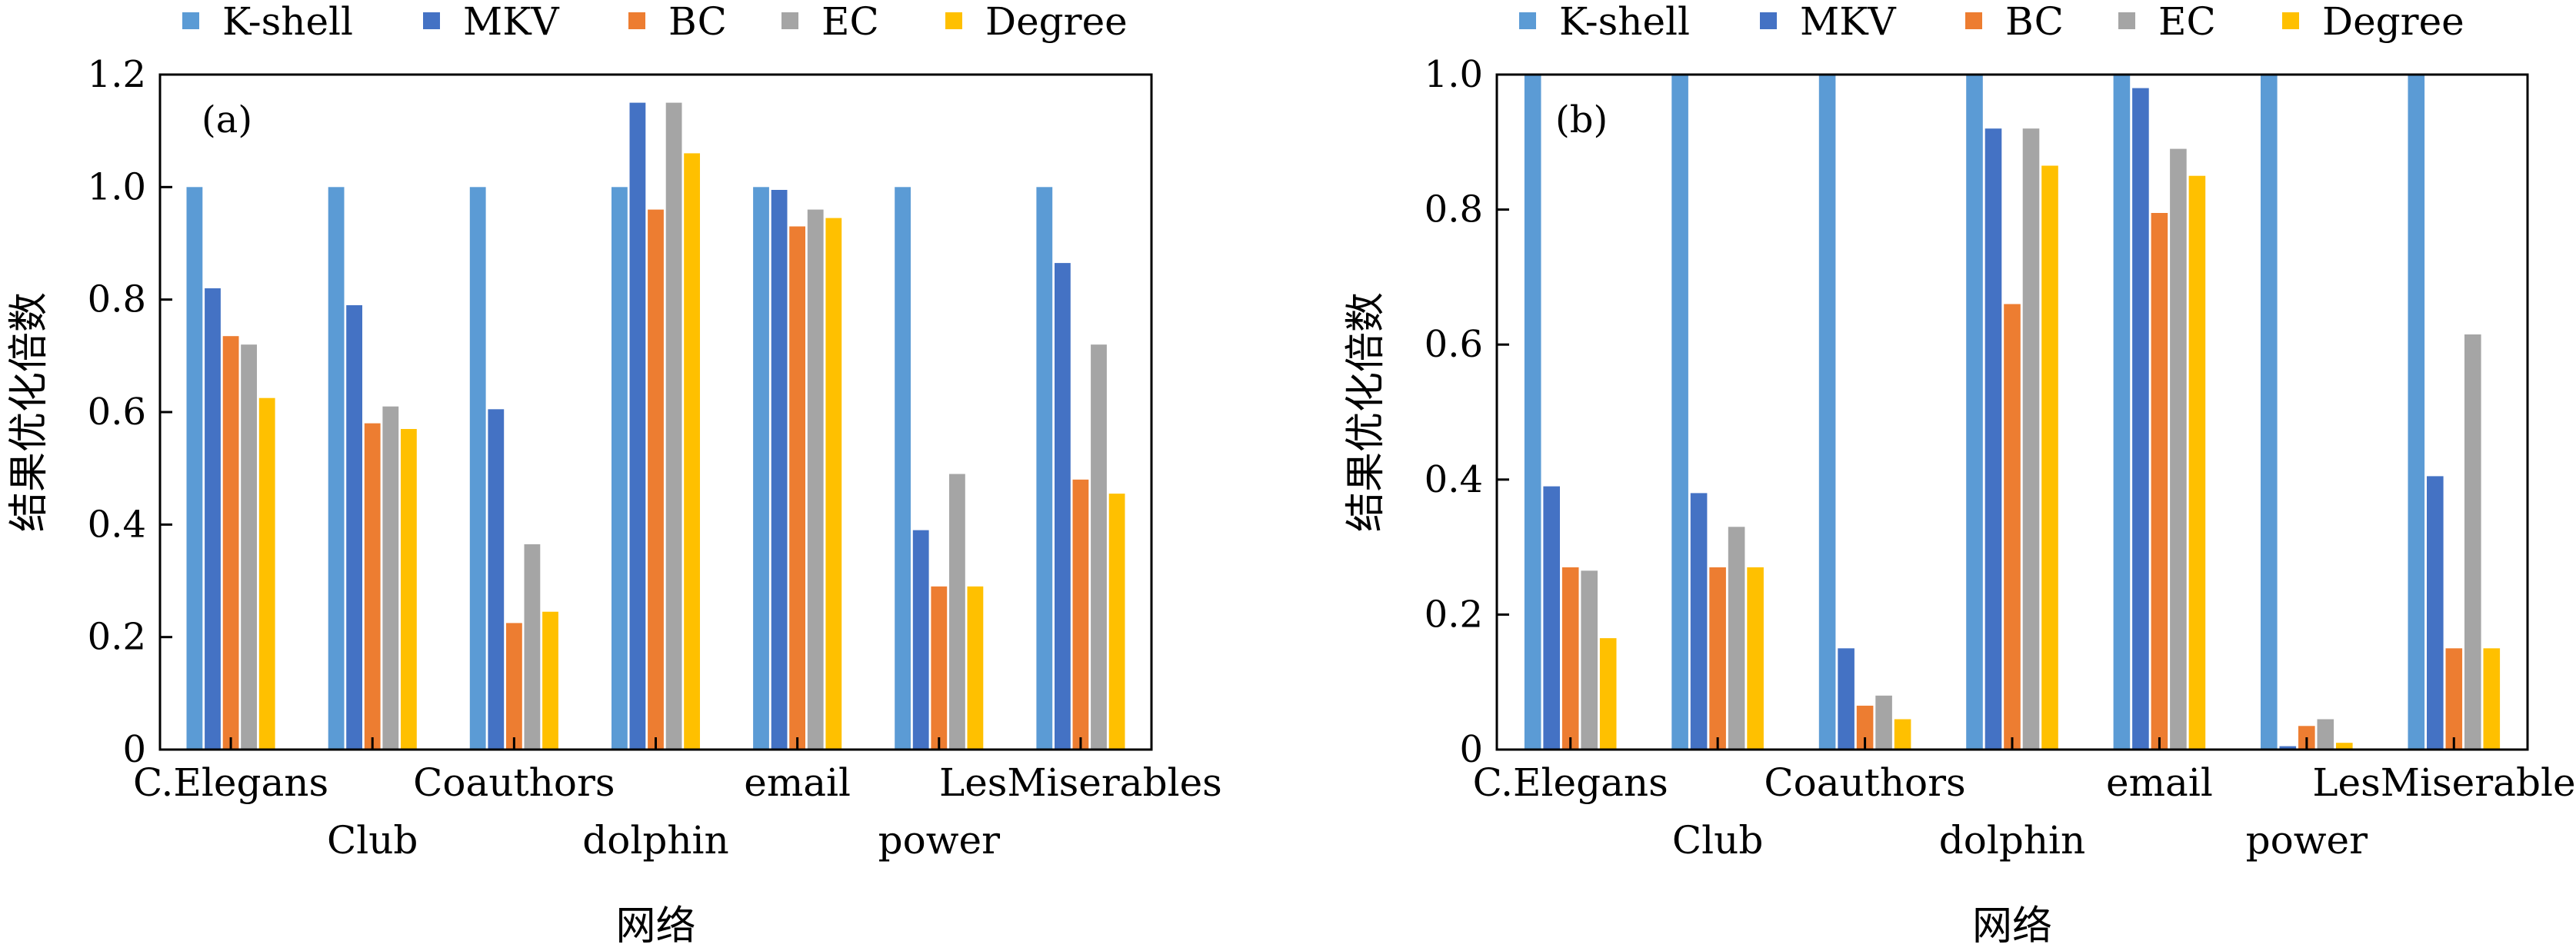  Describe the element at coordinates (2122, 412) in the screenshot. I see `bar-k-shell-email` at that location.